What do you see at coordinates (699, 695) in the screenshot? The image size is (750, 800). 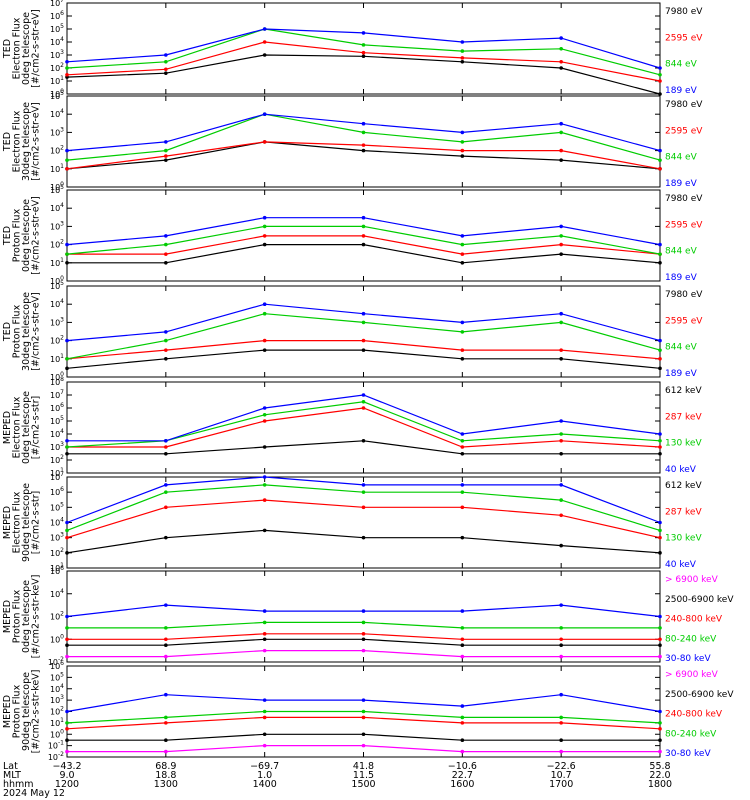 I see `legend-entry: 2500-6900 keV` at bounding box center [699, 695].